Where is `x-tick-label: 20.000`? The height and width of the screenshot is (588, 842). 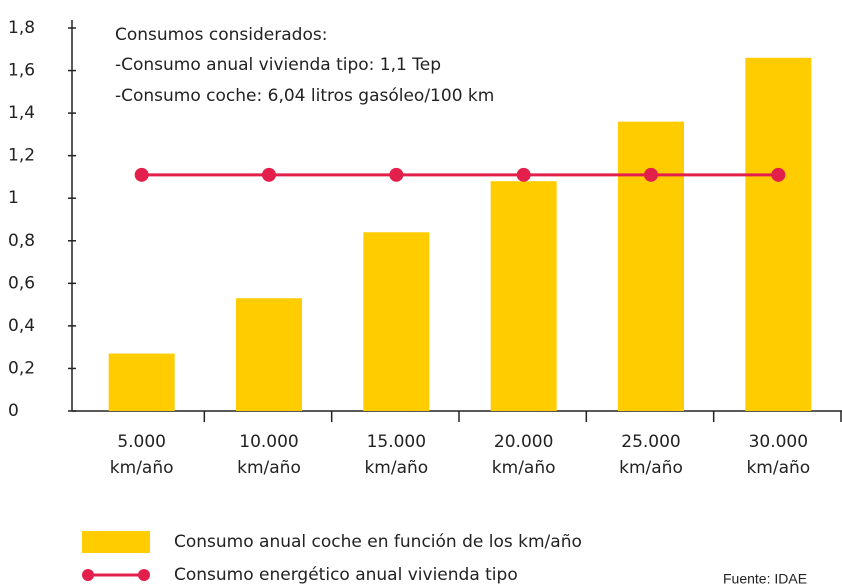
x-tick-label: 20.000 is located at coordinates (523, 442).